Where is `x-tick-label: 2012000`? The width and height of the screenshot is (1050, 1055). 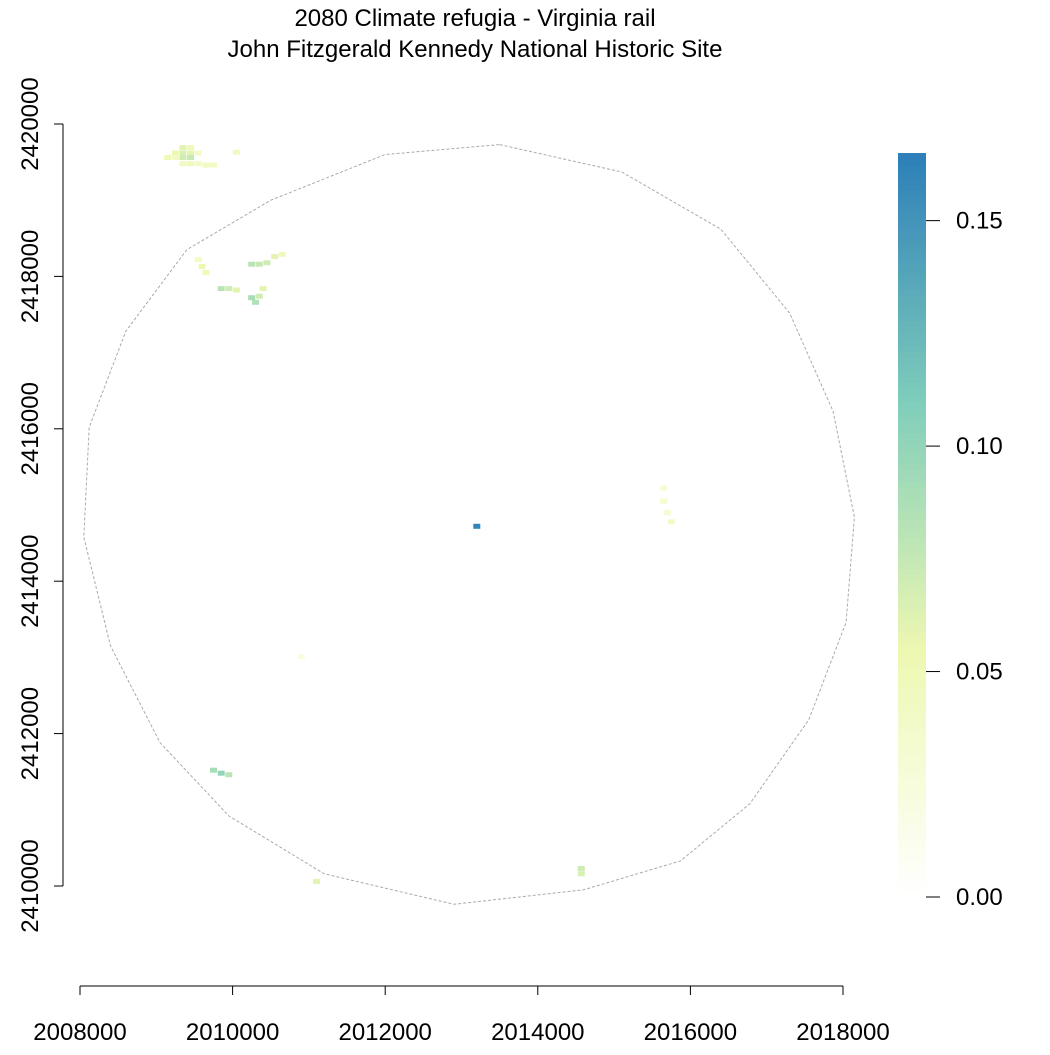
x-tick-label: 2012000 is located at coordinates (384, 1032).